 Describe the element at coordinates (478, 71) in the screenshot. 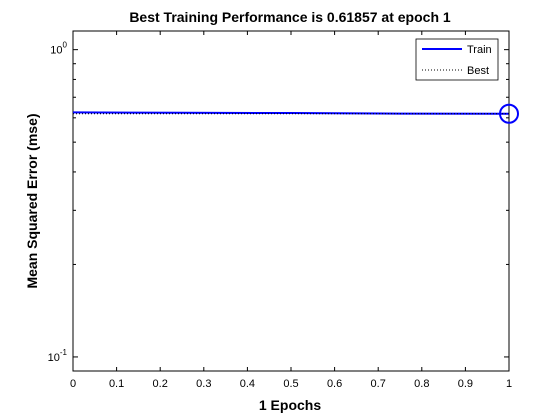

I see `legend-best-label: Best` at that location.